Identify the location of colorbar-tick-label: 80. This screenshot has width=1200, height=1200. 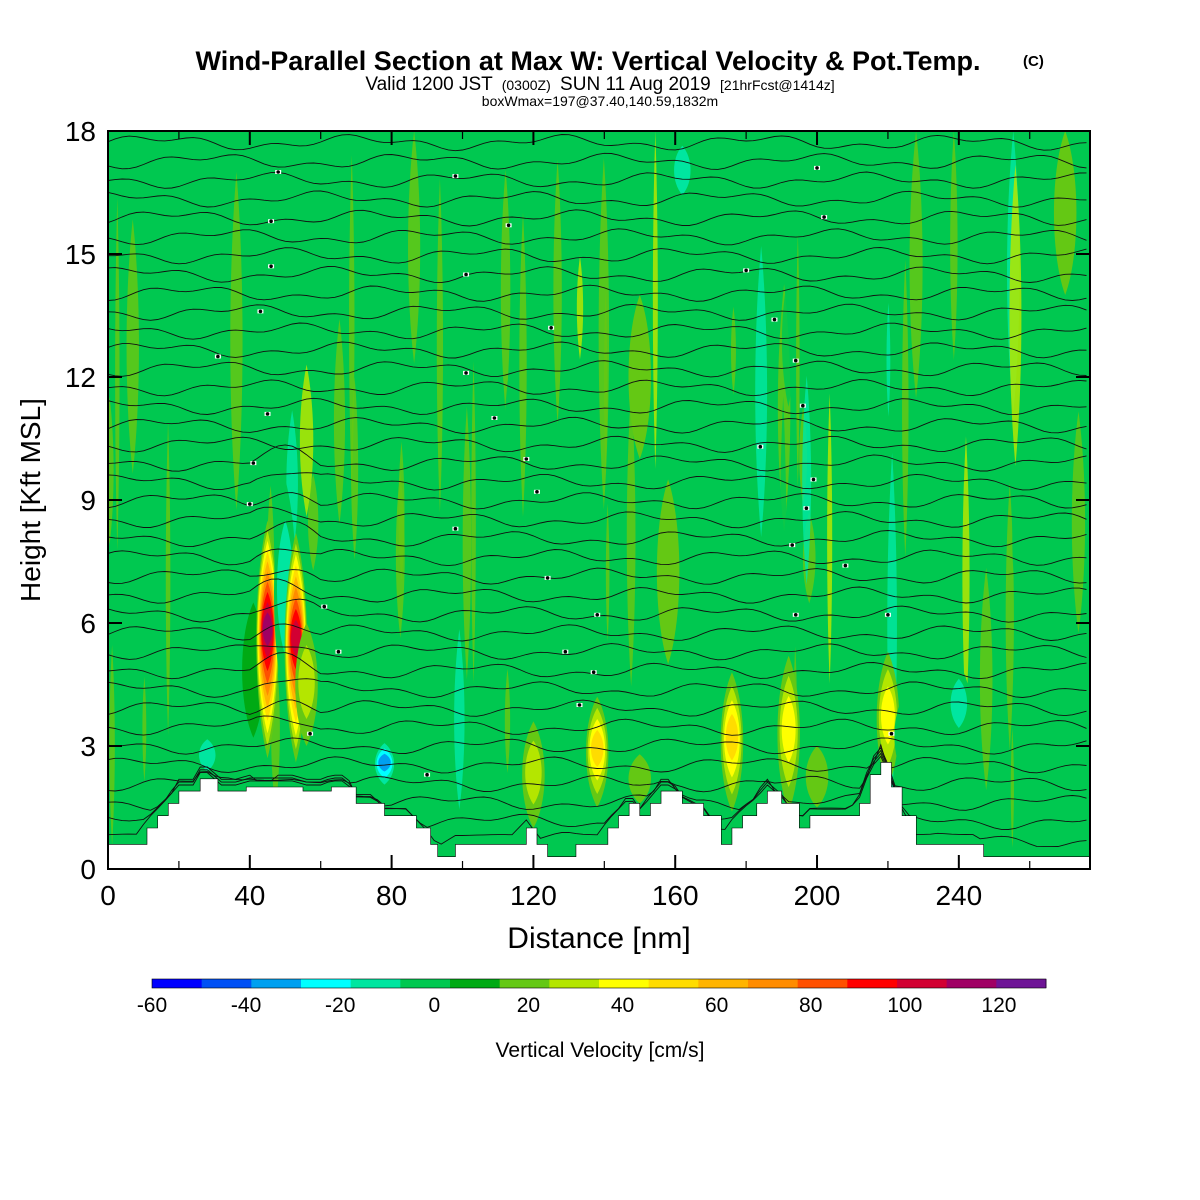
(810, 1005).